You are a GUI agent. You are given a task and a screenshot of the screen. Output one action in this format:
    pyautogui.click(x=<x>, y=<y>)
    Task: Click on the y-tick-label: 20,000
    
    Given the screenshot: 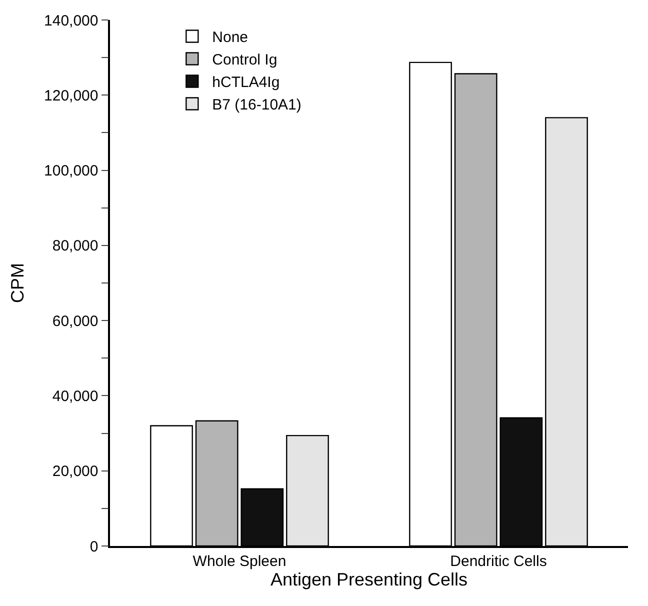 What is the action you would take?
    pyautogui.click(x=75, y=471)
    